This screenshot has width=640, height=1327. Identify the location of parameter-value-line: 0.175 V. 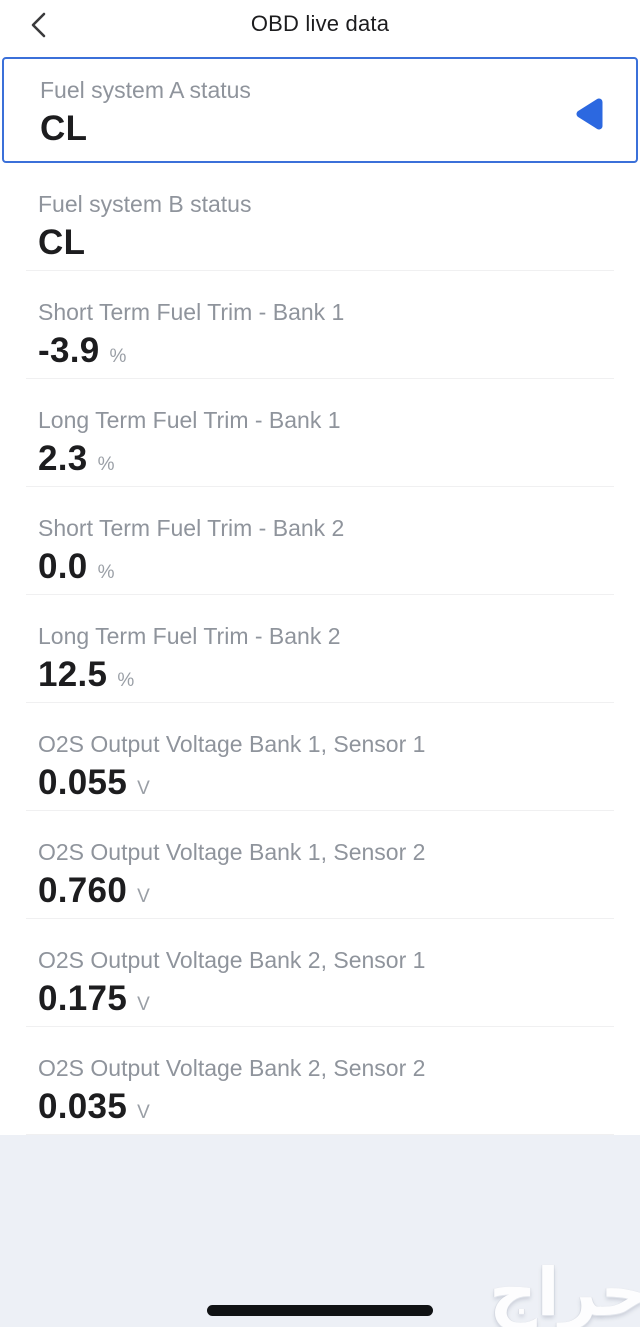
(326, 999).